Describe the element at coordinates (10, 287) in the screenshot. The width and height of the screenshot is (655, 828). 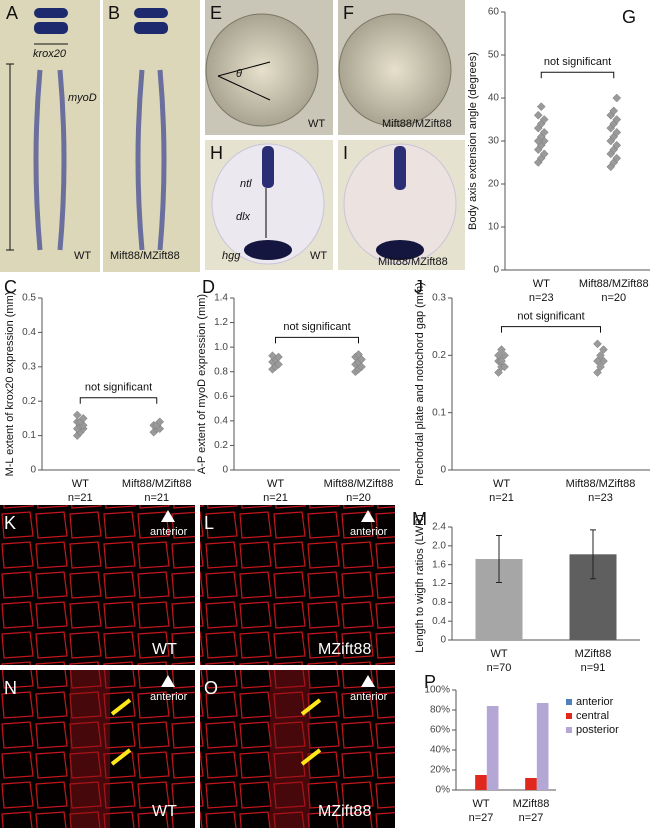
I see `panel-letter: C` at that location.